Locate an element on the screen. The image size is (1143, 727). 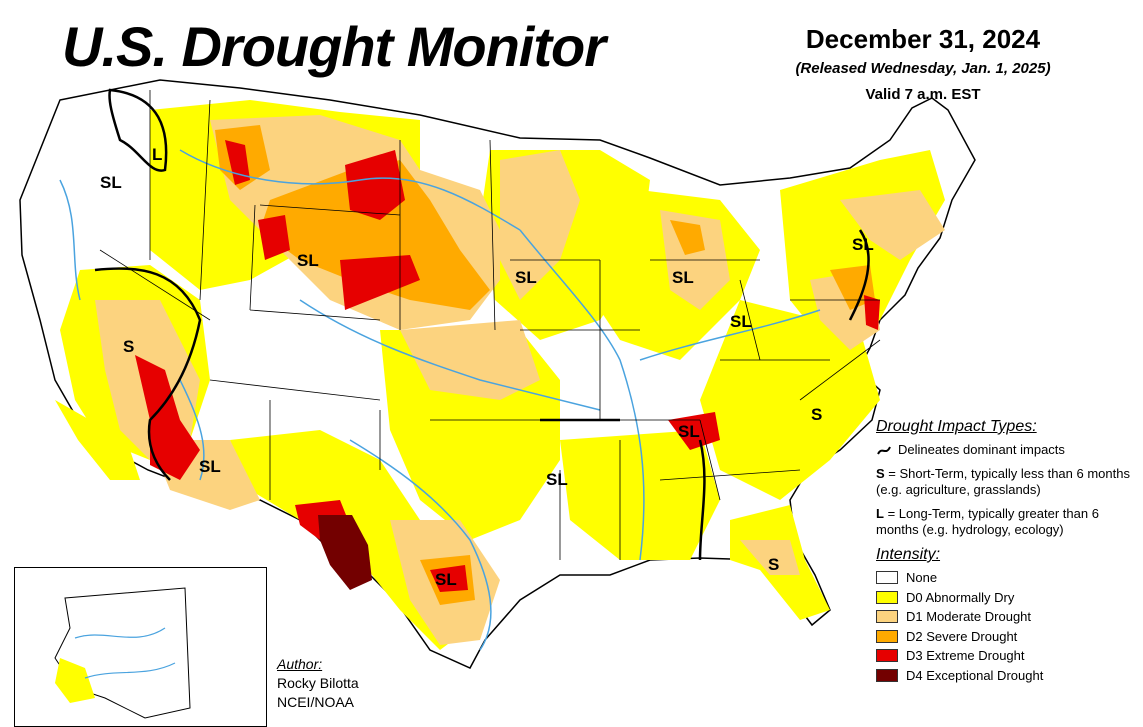
author-block: Author: Rocky Bilotta NCEI/NOAA is located at coordinates (318, 683).